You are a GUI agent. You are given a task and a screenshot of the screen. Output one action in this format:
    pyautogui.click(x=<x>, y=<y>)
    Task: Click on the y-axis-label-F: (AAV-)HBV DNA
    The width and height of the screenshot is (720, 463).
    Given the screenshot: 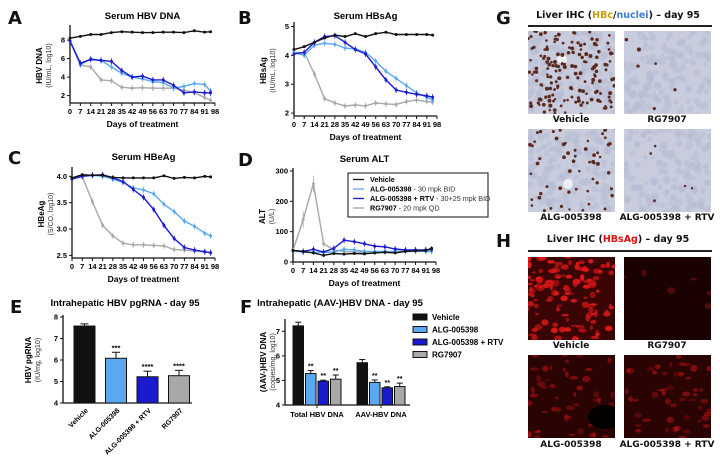 What is the action you would take?
    pyautogui.click(x=263, y=362)
    